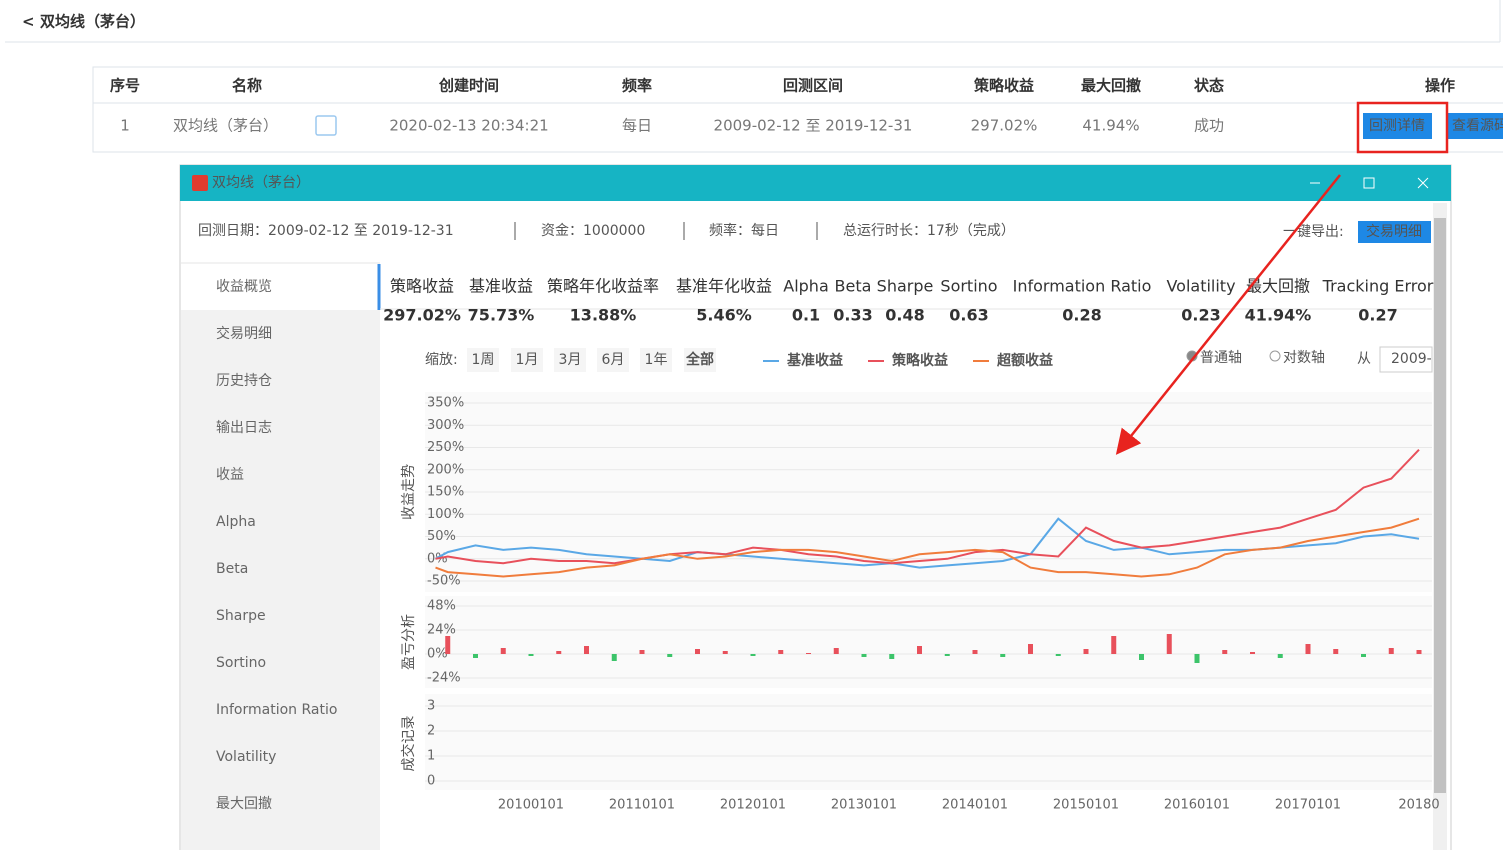  What do you see at coordinates (852, 315) in the screenshot?
I see `metric-value: 0.33` at bounding box center [852, 315].